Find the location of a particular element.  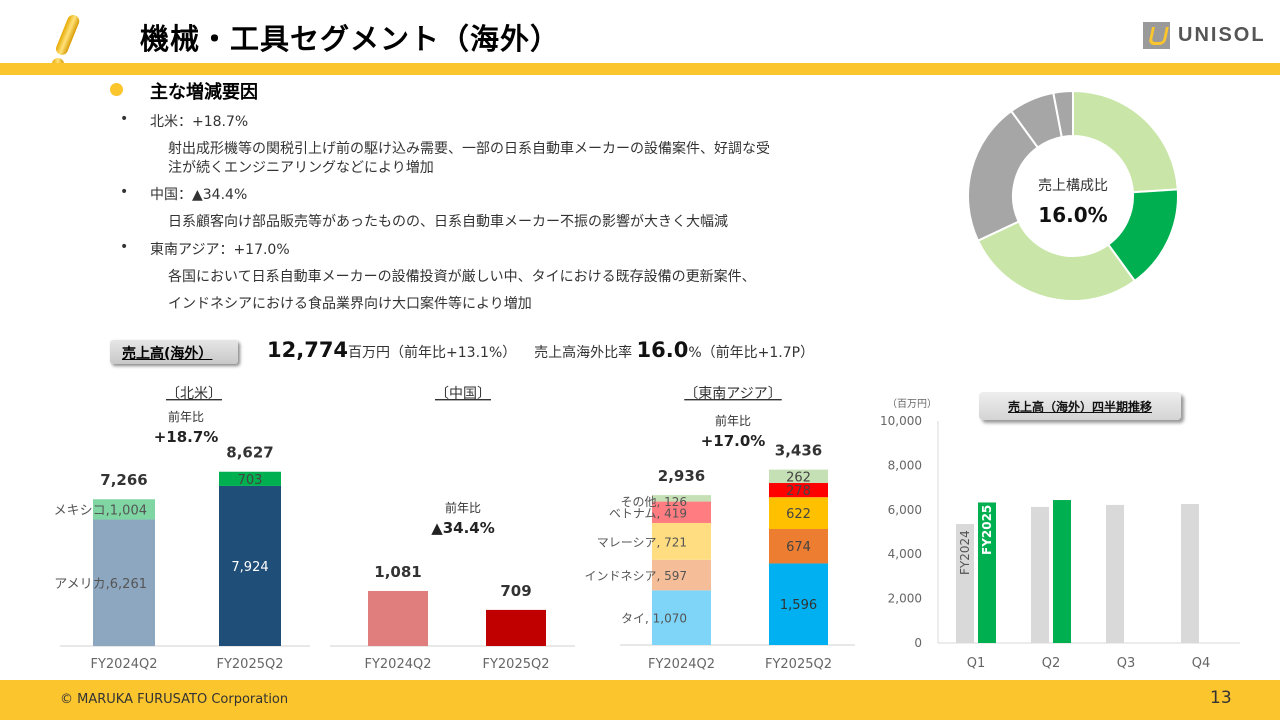

bar-total-label: 2,936 is located at coordinates (681, 476).